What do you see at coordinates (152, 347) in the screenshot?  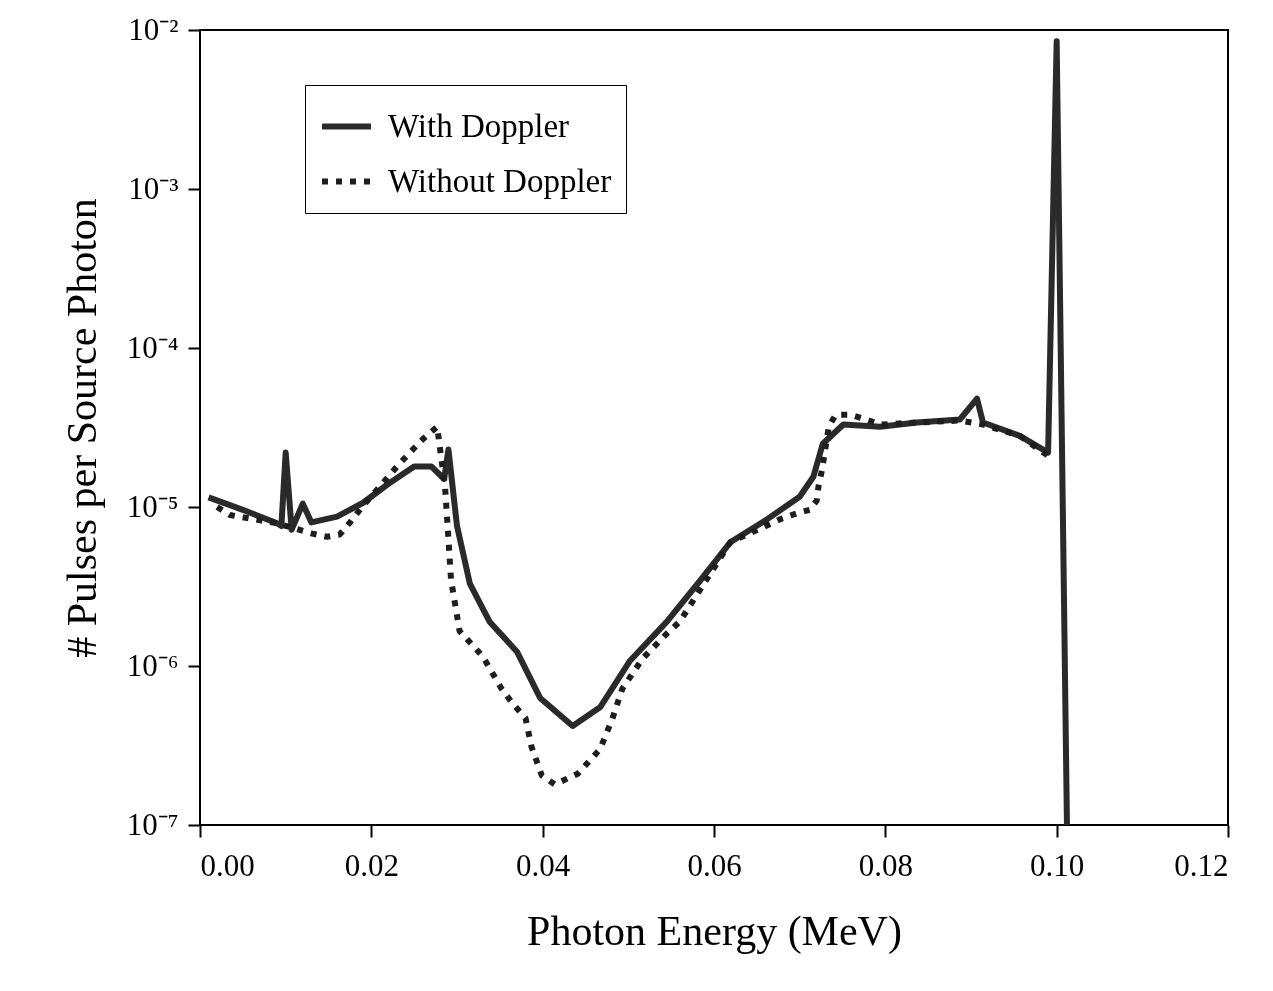 I see `y-tick-label: 10⁻⁴` at bounding box center [152, 347].